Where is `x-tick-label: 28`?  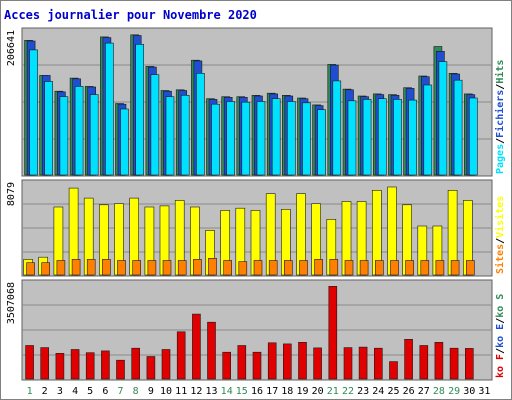
x-tick-label: 28 is located at coordinates (439, 391).